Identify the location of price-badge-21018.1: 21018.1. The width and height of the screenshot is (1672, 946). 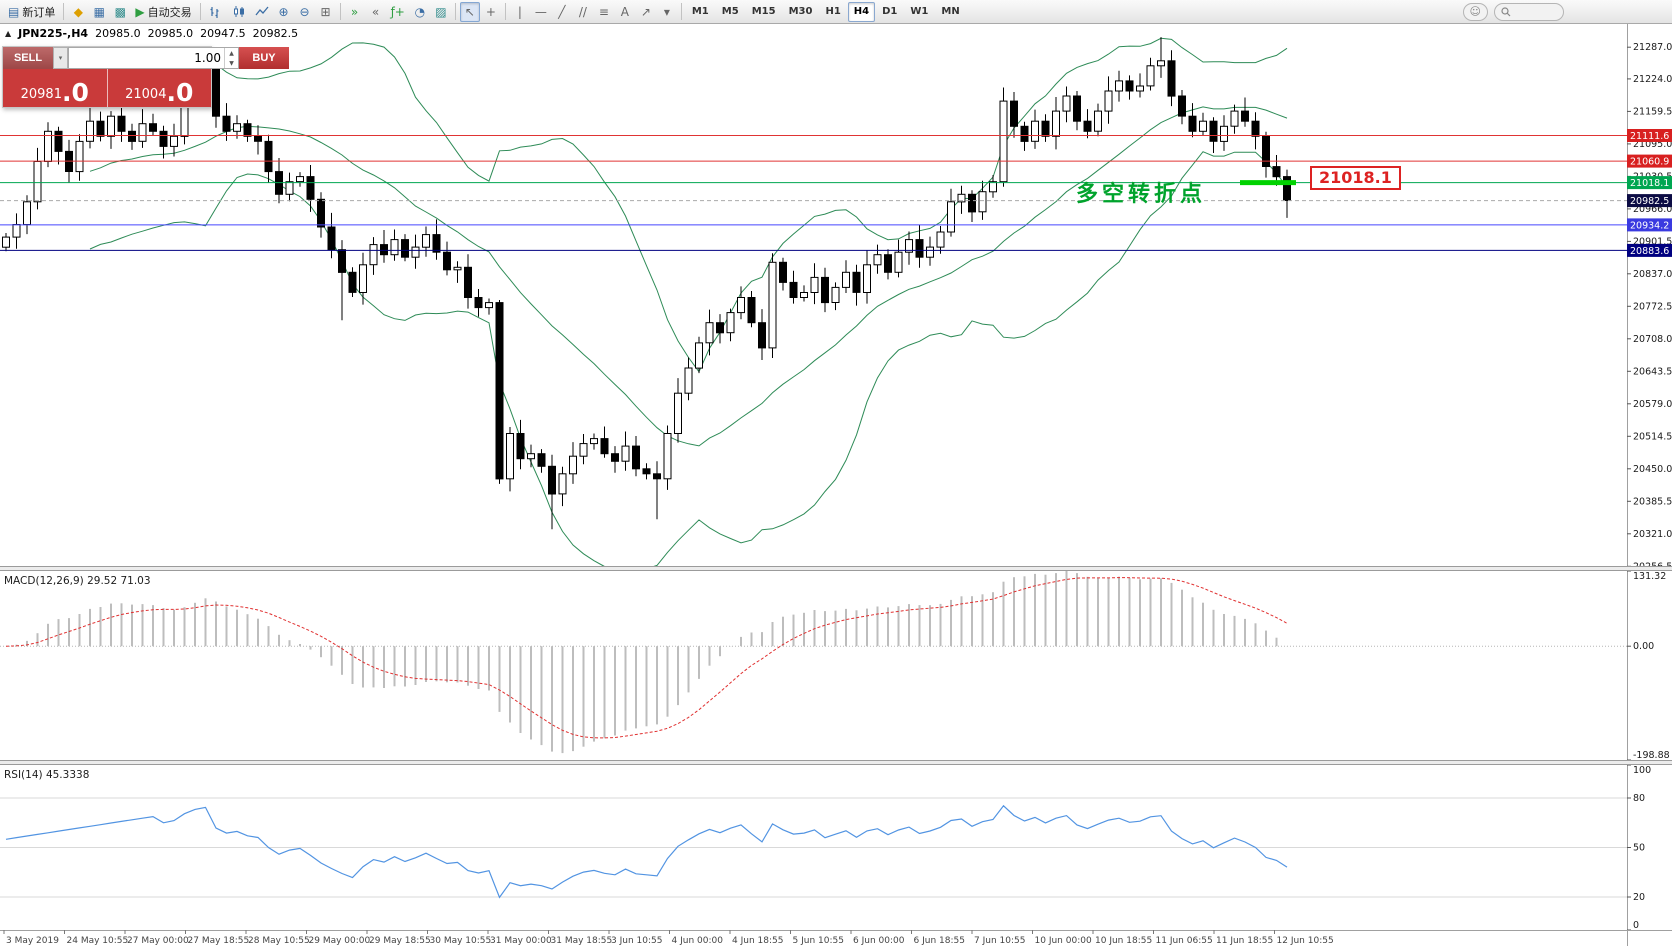
(1649, 183).